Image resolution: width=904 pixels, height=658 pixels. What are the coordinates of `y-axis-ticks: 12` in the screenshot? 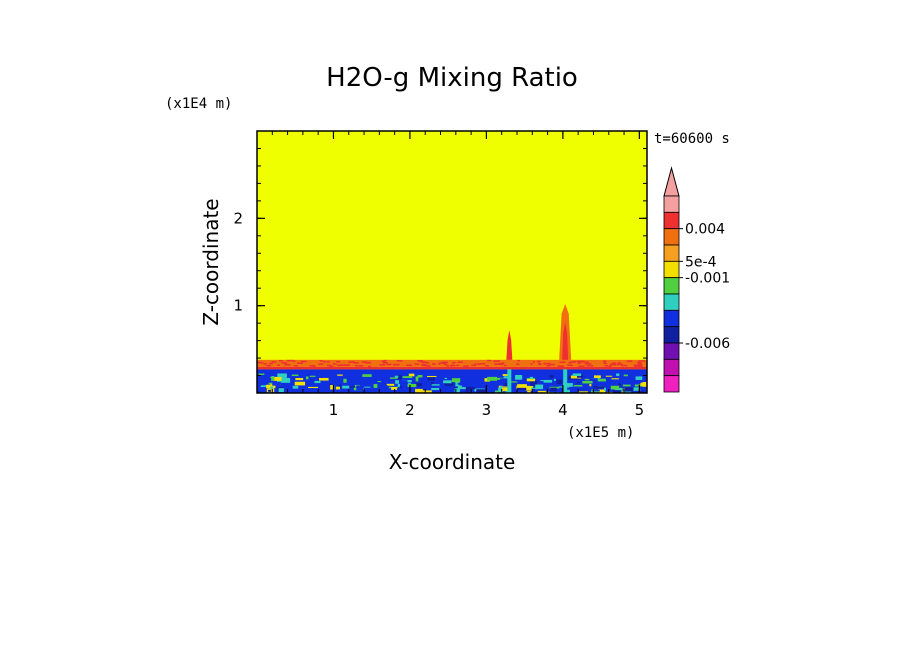 It's located at (440, 262).